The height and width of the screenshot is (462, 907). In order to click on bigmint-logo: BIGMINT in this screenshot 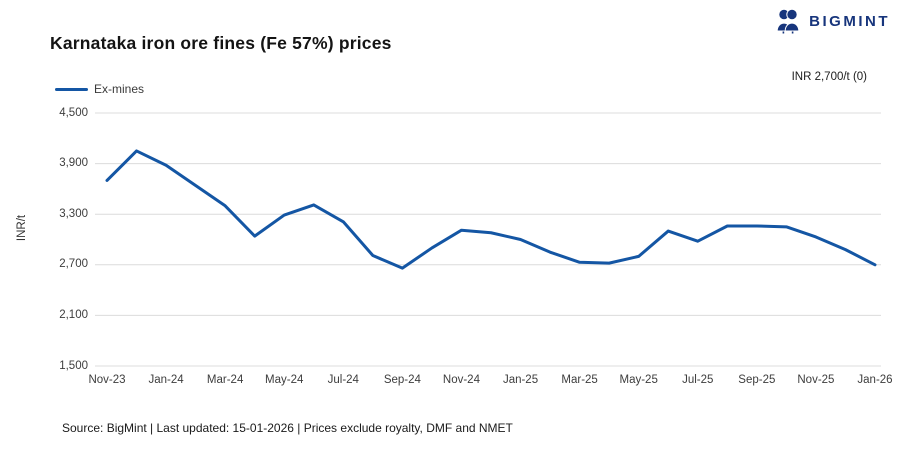, I will do `click(832, 21)`.